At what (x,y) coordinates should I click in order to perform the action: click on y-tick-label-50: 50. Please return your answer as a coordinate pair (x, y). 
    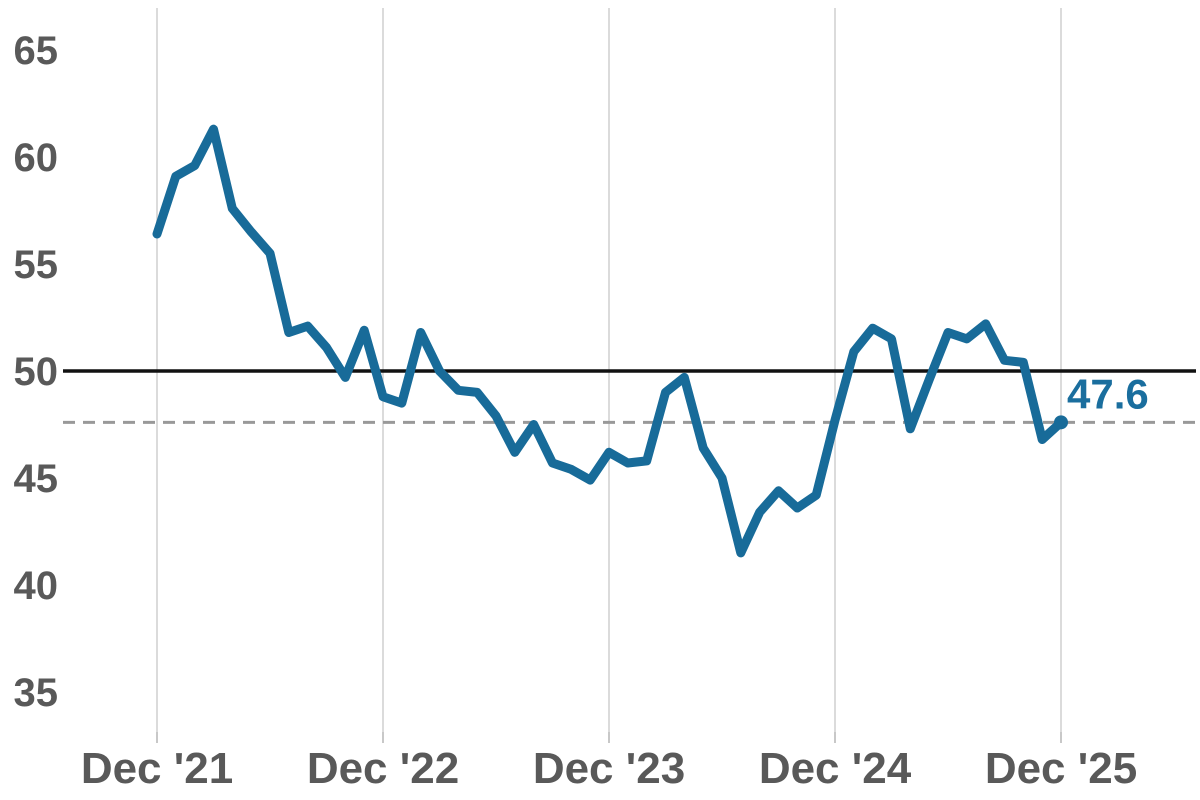
    Looking at the image, I should click on (36, 372).